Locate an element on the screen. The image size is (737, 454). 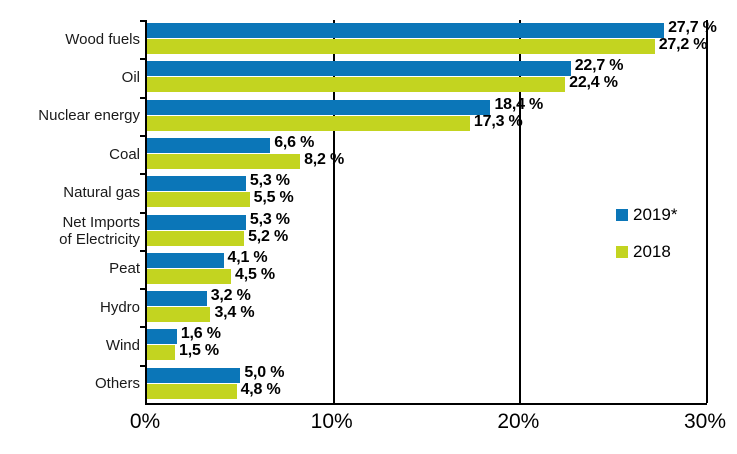
category-label-text: Coal is located at coordinates (124, 154).